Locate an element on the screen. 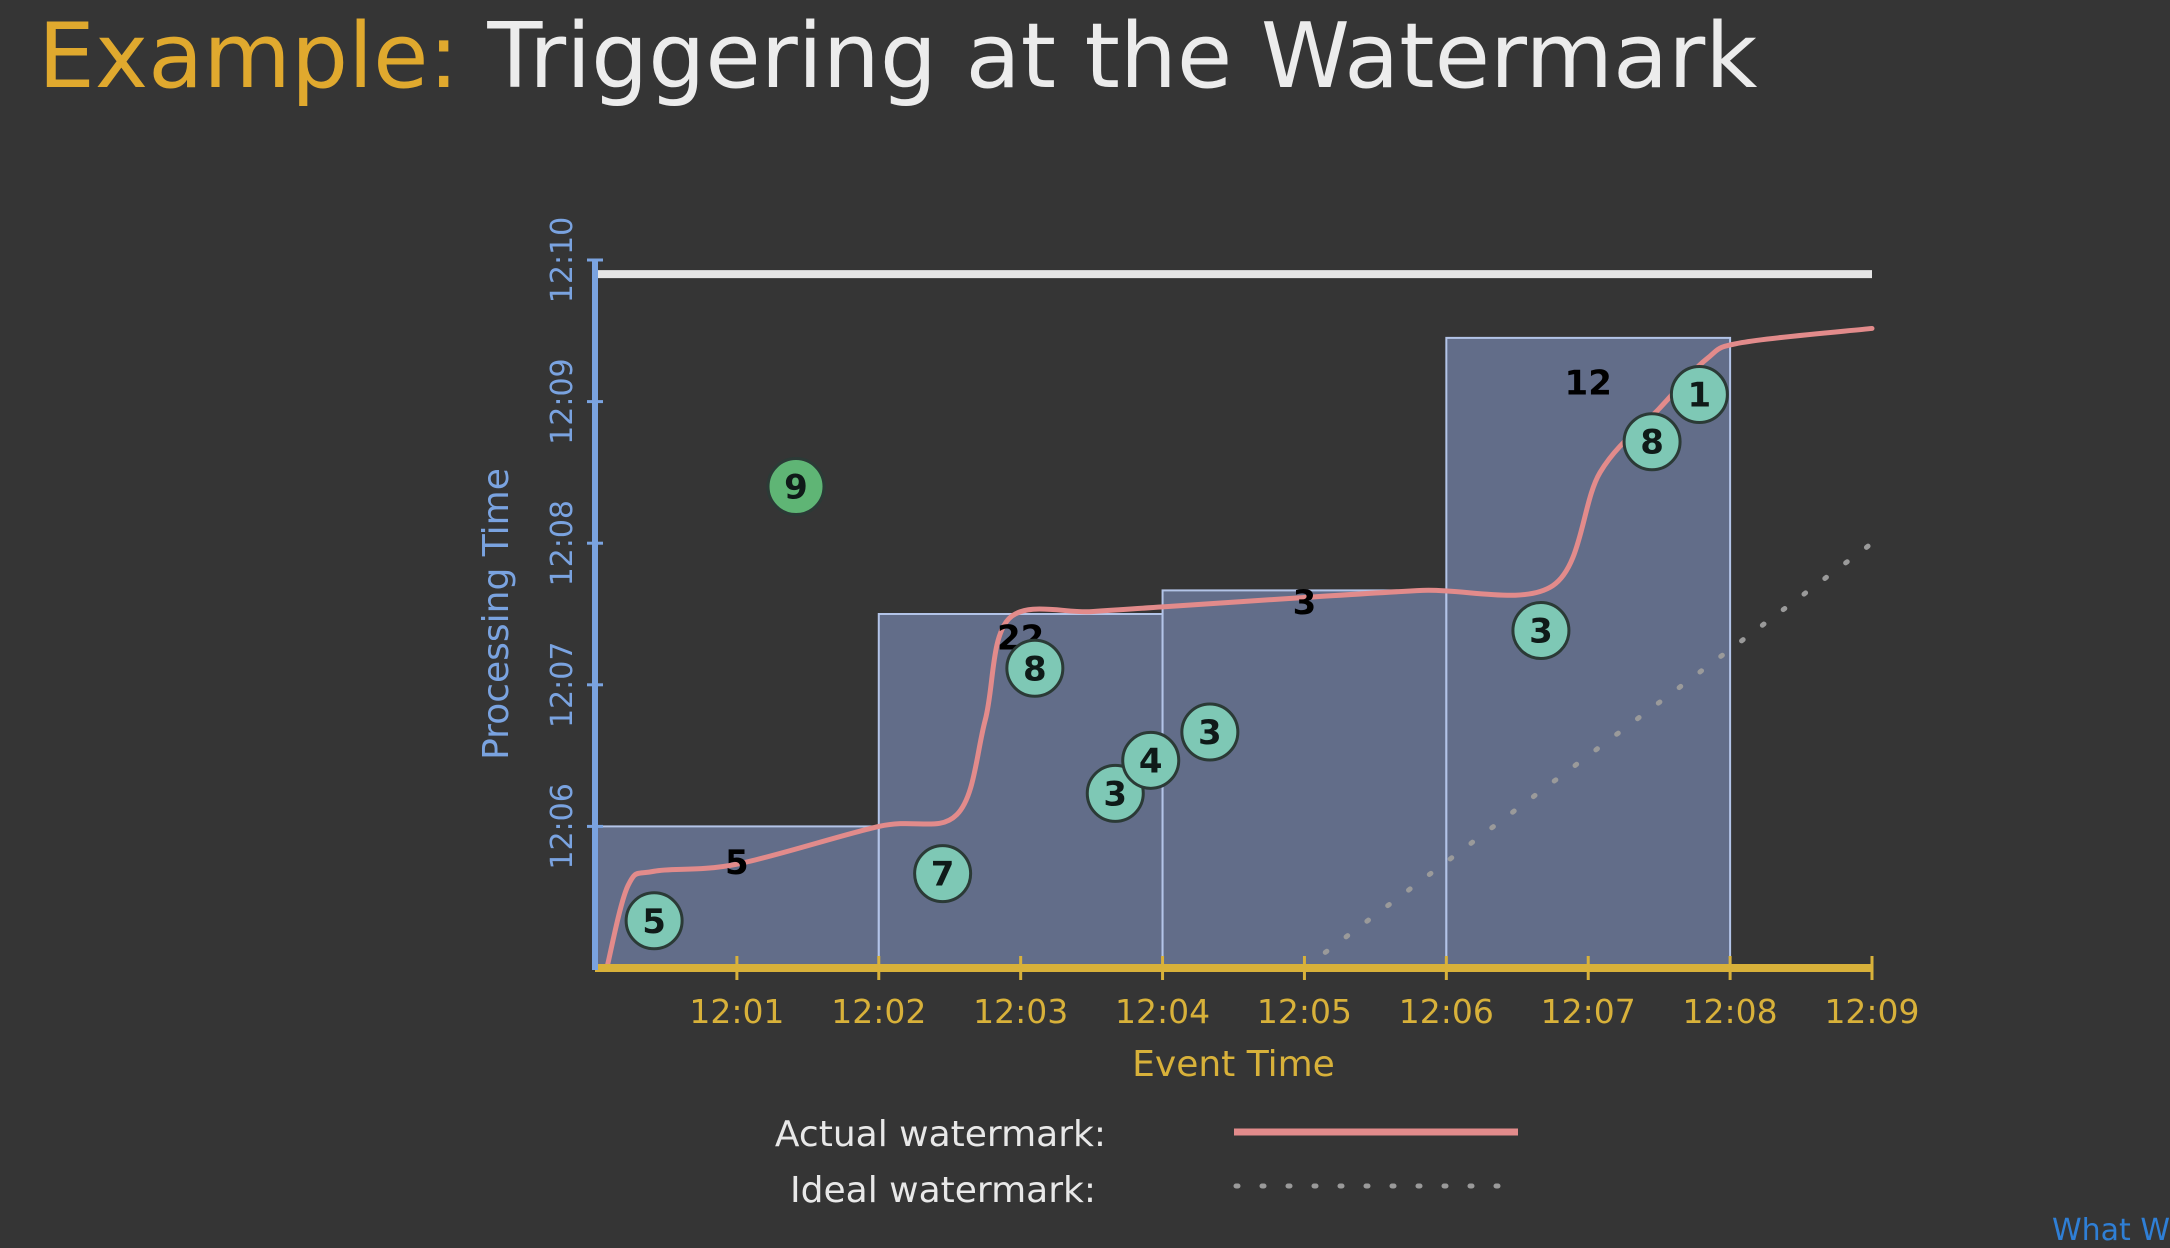  y-tick-label-2: 12:07 is located at coordinates (562, 685).